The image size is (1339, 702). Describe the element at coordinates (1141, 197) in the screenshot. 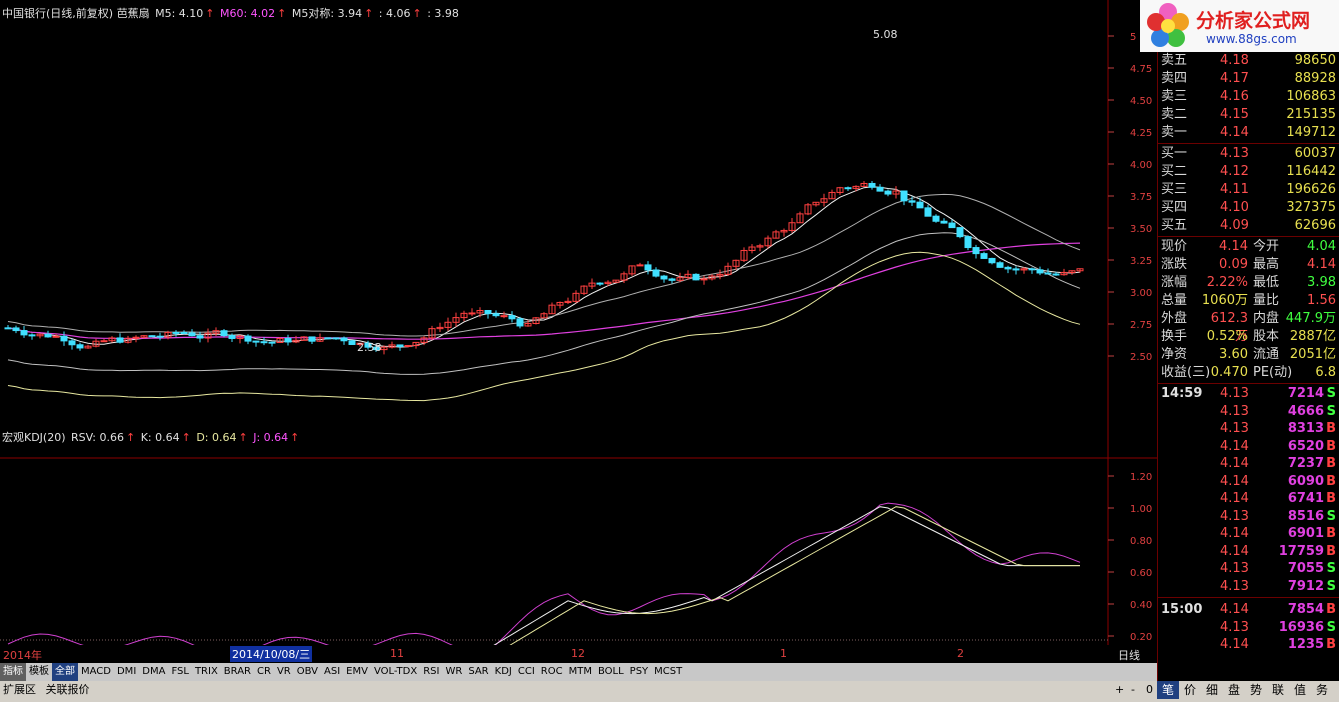

I see `price-tick-label: 3.75` at that location.